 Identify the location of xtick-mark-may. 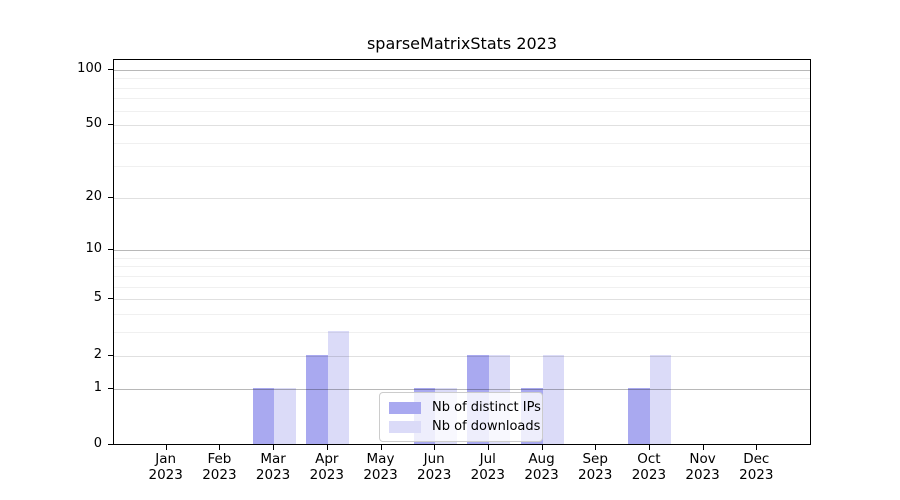
(381, 447).